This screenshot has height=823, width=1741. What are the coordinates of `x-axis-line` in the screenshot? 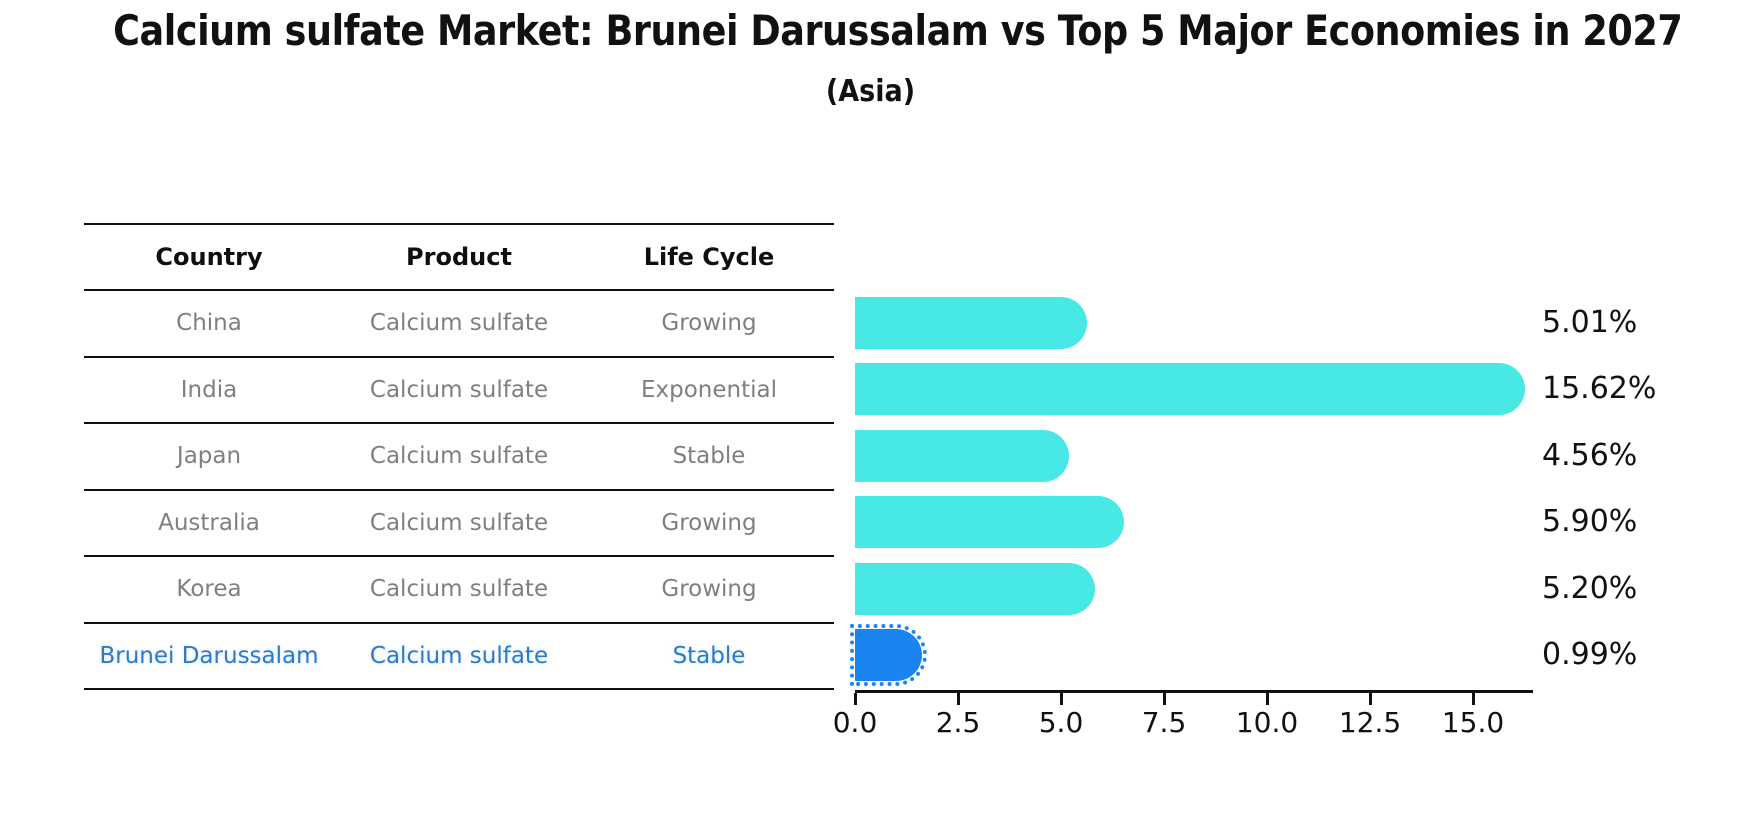 It's located at (1194, 691).